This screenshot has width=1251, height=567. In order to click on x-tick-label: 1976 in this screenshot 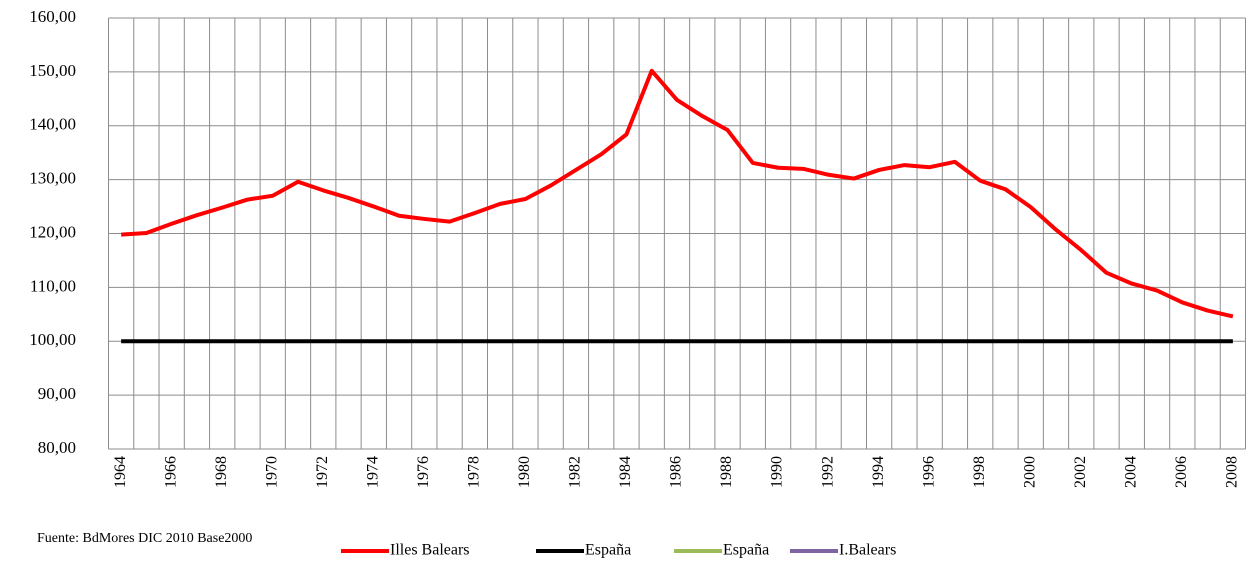, I will do `click(423, 472)`.